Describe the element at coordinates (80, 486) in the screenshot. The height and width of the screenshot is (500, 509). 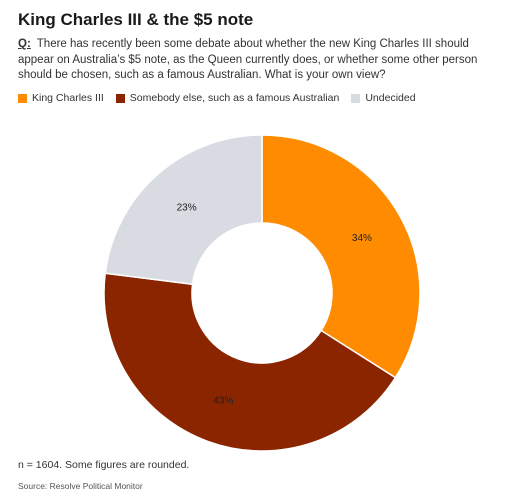
I see `source-note: Source: Resolve Political Monitor` at that location.